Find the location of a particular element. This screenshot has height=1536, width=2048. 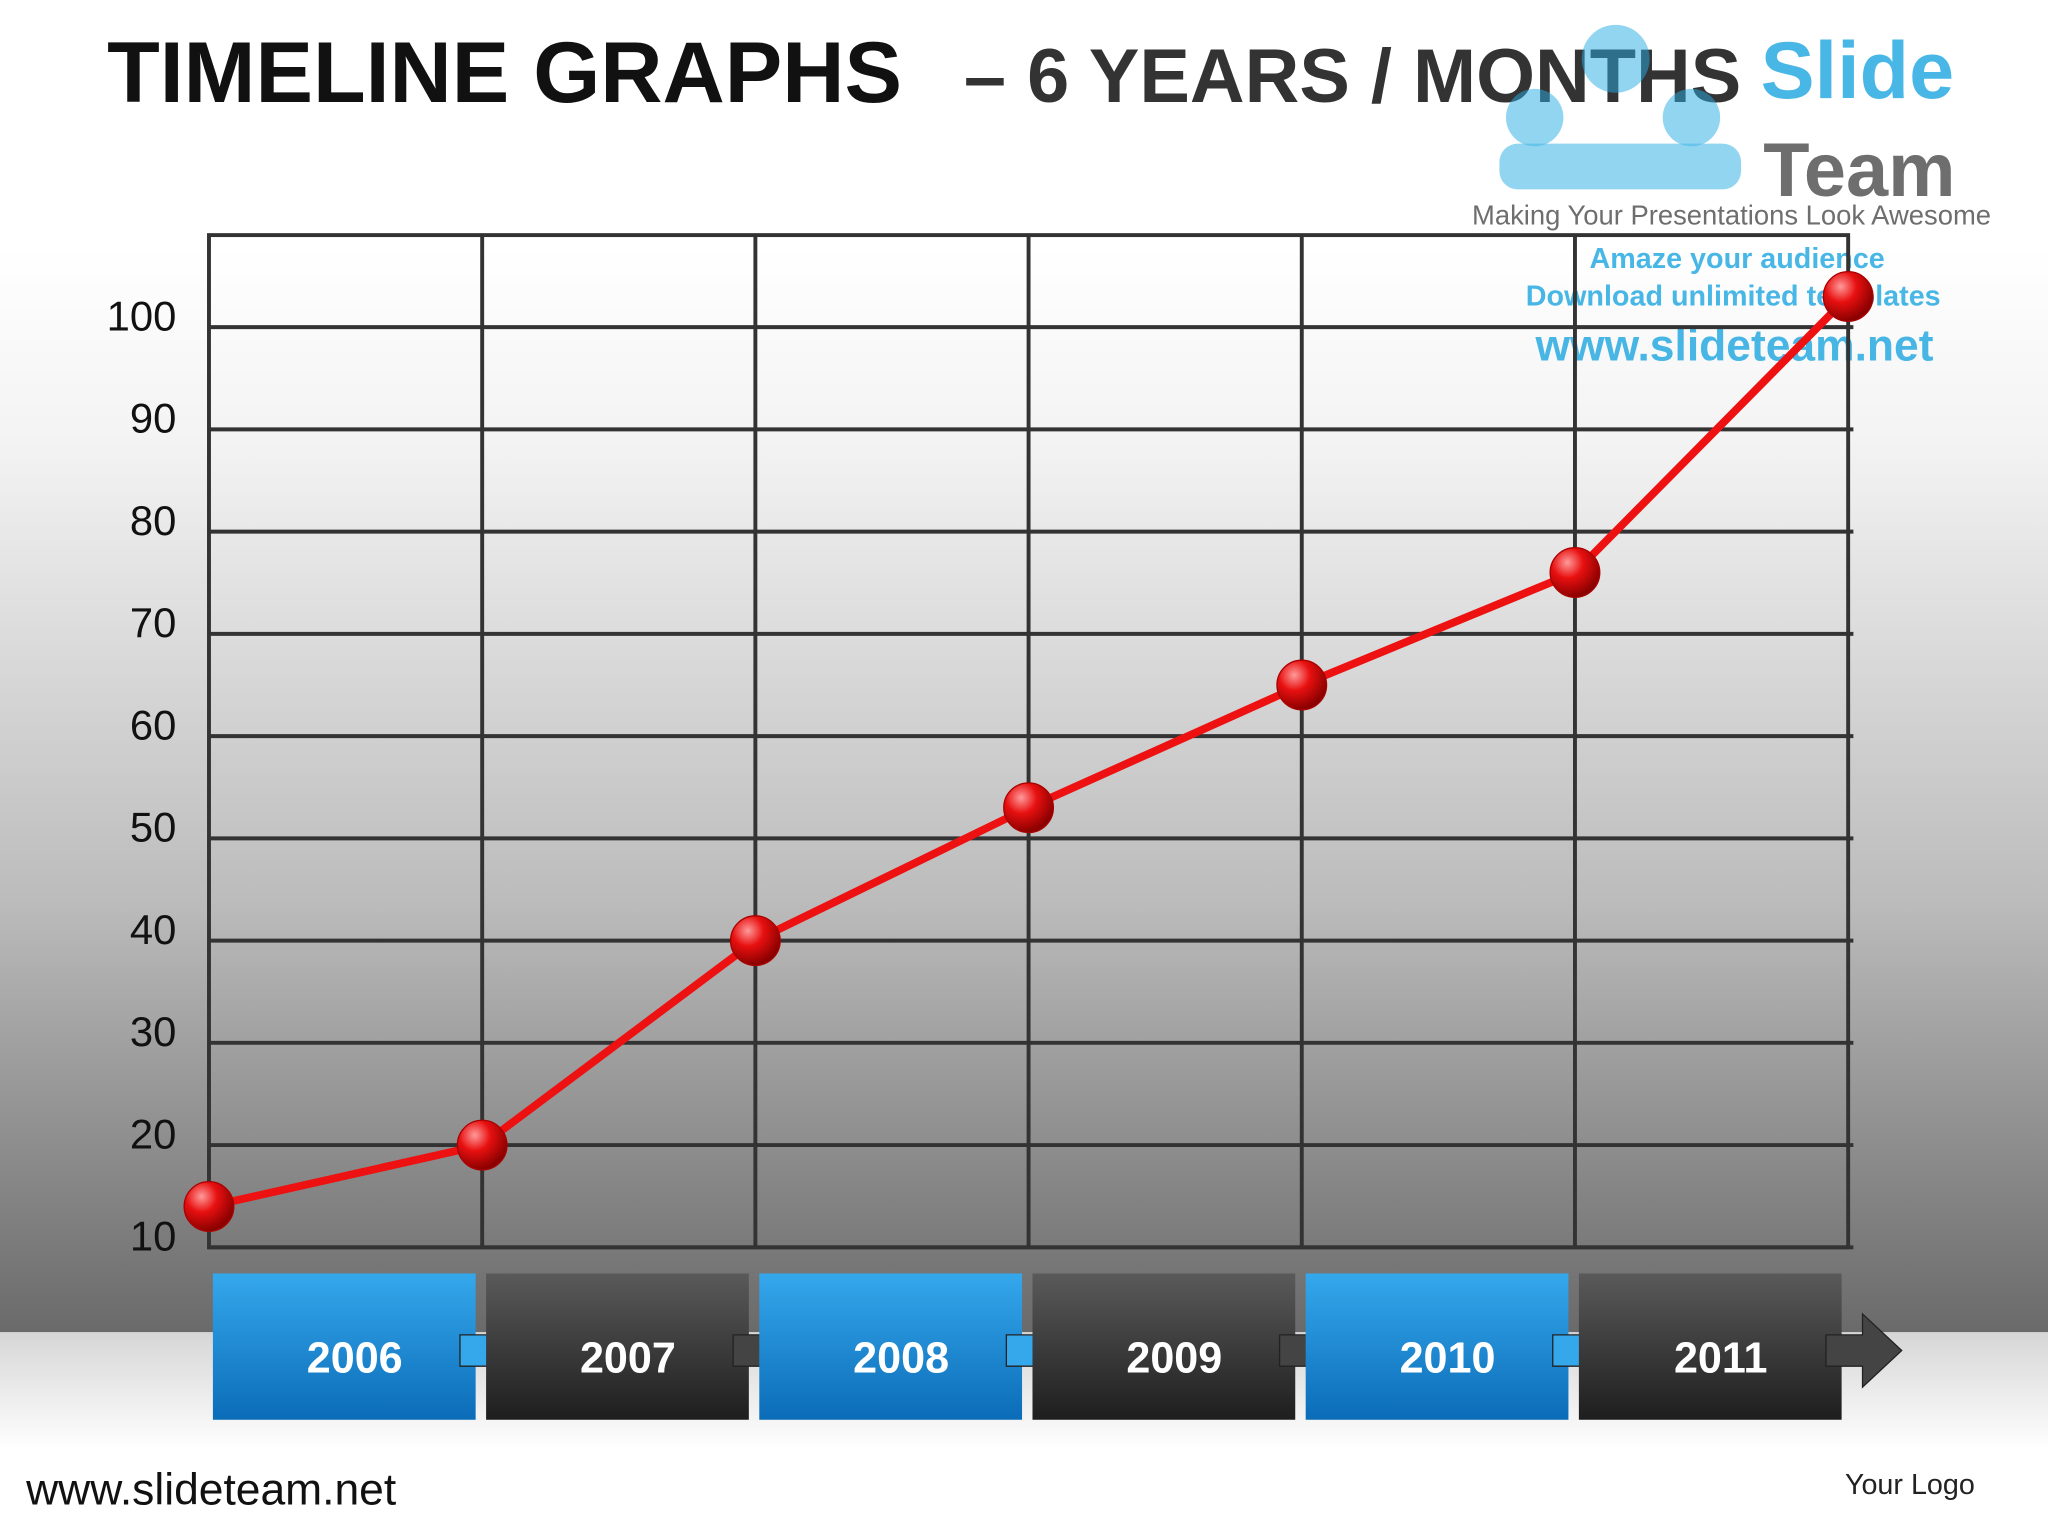

y-tick-label: 50 is located at coordinates (153, 827).